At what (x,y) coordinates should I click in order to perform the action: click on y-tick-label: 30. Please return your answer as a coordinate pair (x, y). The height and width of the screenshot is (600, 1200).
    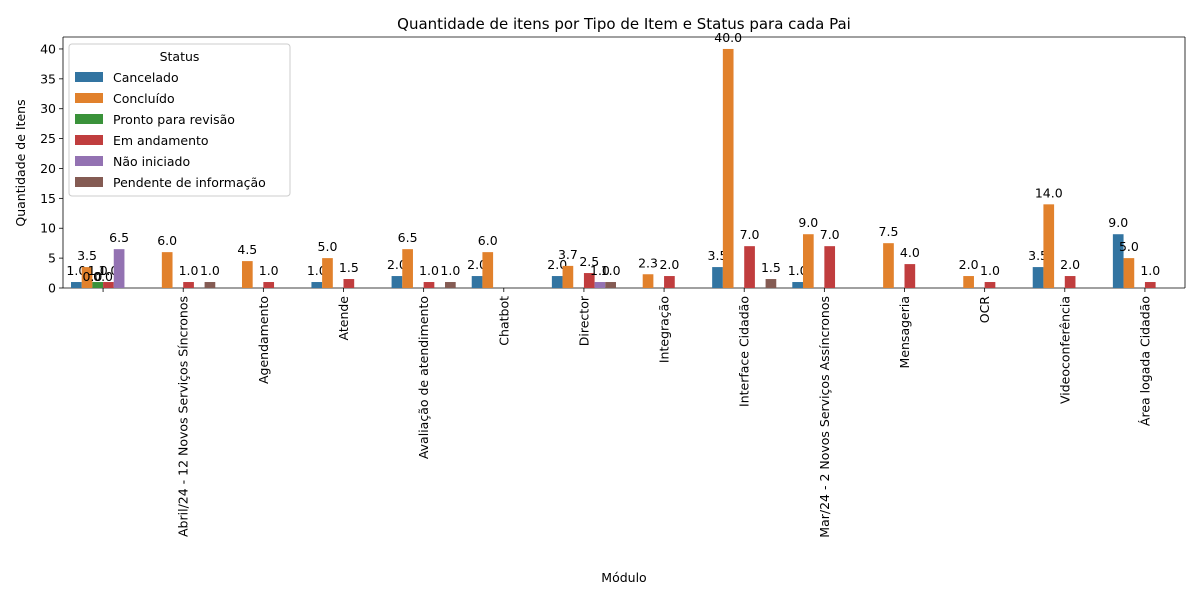
    Looking at the image, I should click on (48, 108).